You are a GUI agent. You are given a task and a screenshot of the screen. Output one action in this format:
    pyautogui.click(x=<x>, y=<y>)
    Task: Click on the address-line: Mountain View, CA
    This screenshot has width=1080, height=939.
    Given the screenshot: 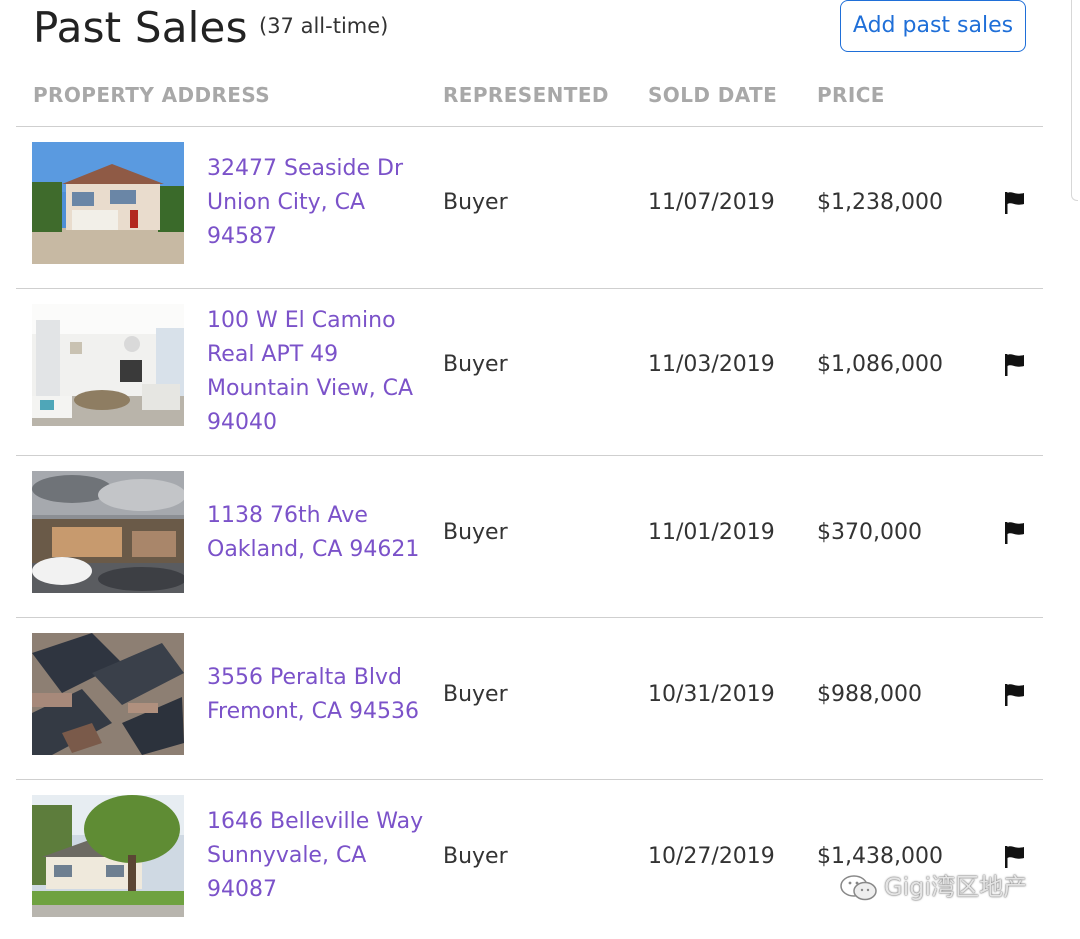 What is the action you would take?
    pyautogui.click(x=310, y=388)
    